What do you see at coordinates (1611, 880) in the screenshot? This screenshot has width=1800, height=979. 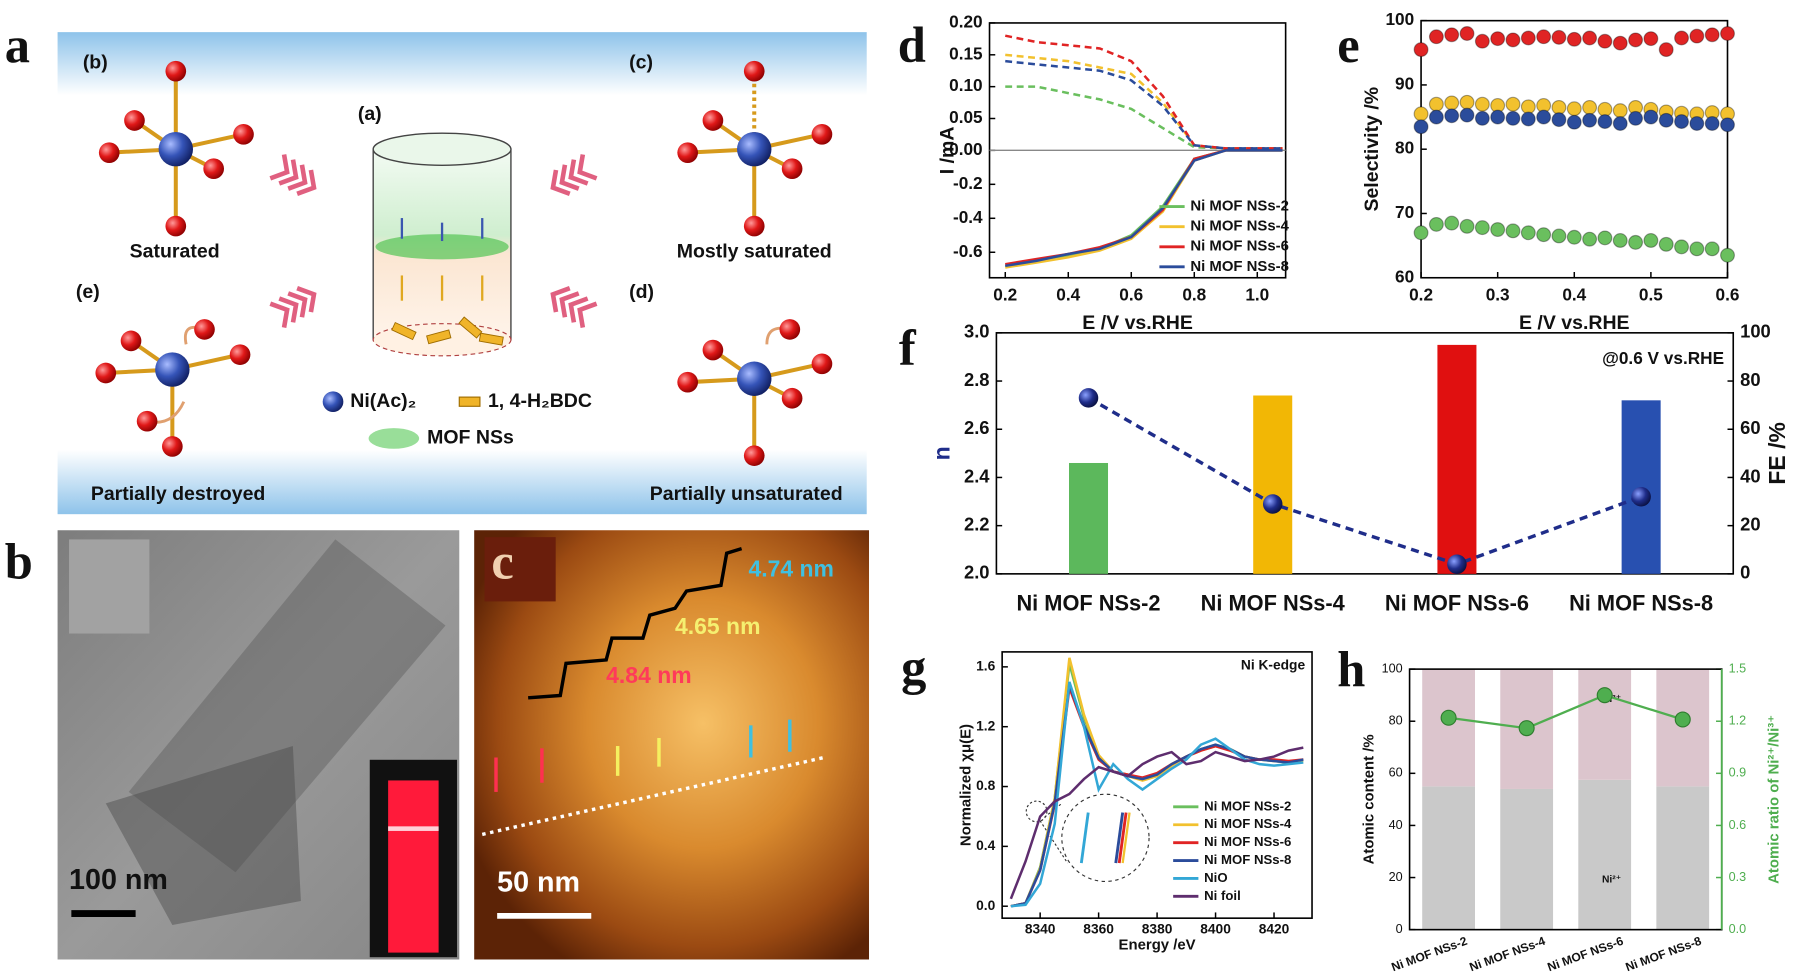 I see `segment-label: Ni²⁺` at bounding box center [1611, 880].